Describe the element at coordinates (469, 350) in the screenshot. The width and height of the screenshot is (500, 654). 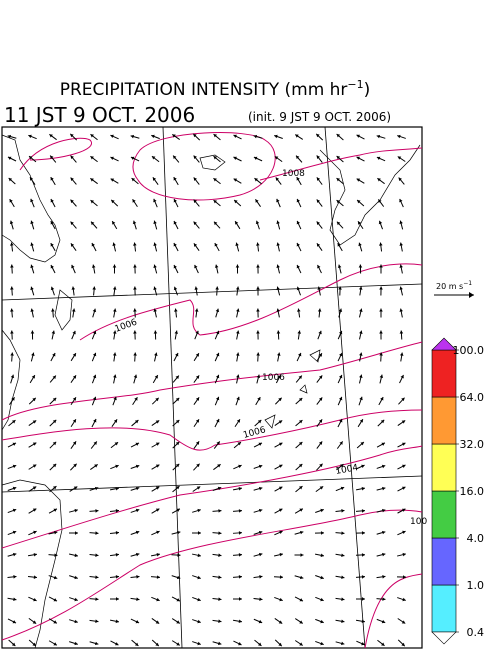
I see `colorbar-tick-label: 100.0` at that location.